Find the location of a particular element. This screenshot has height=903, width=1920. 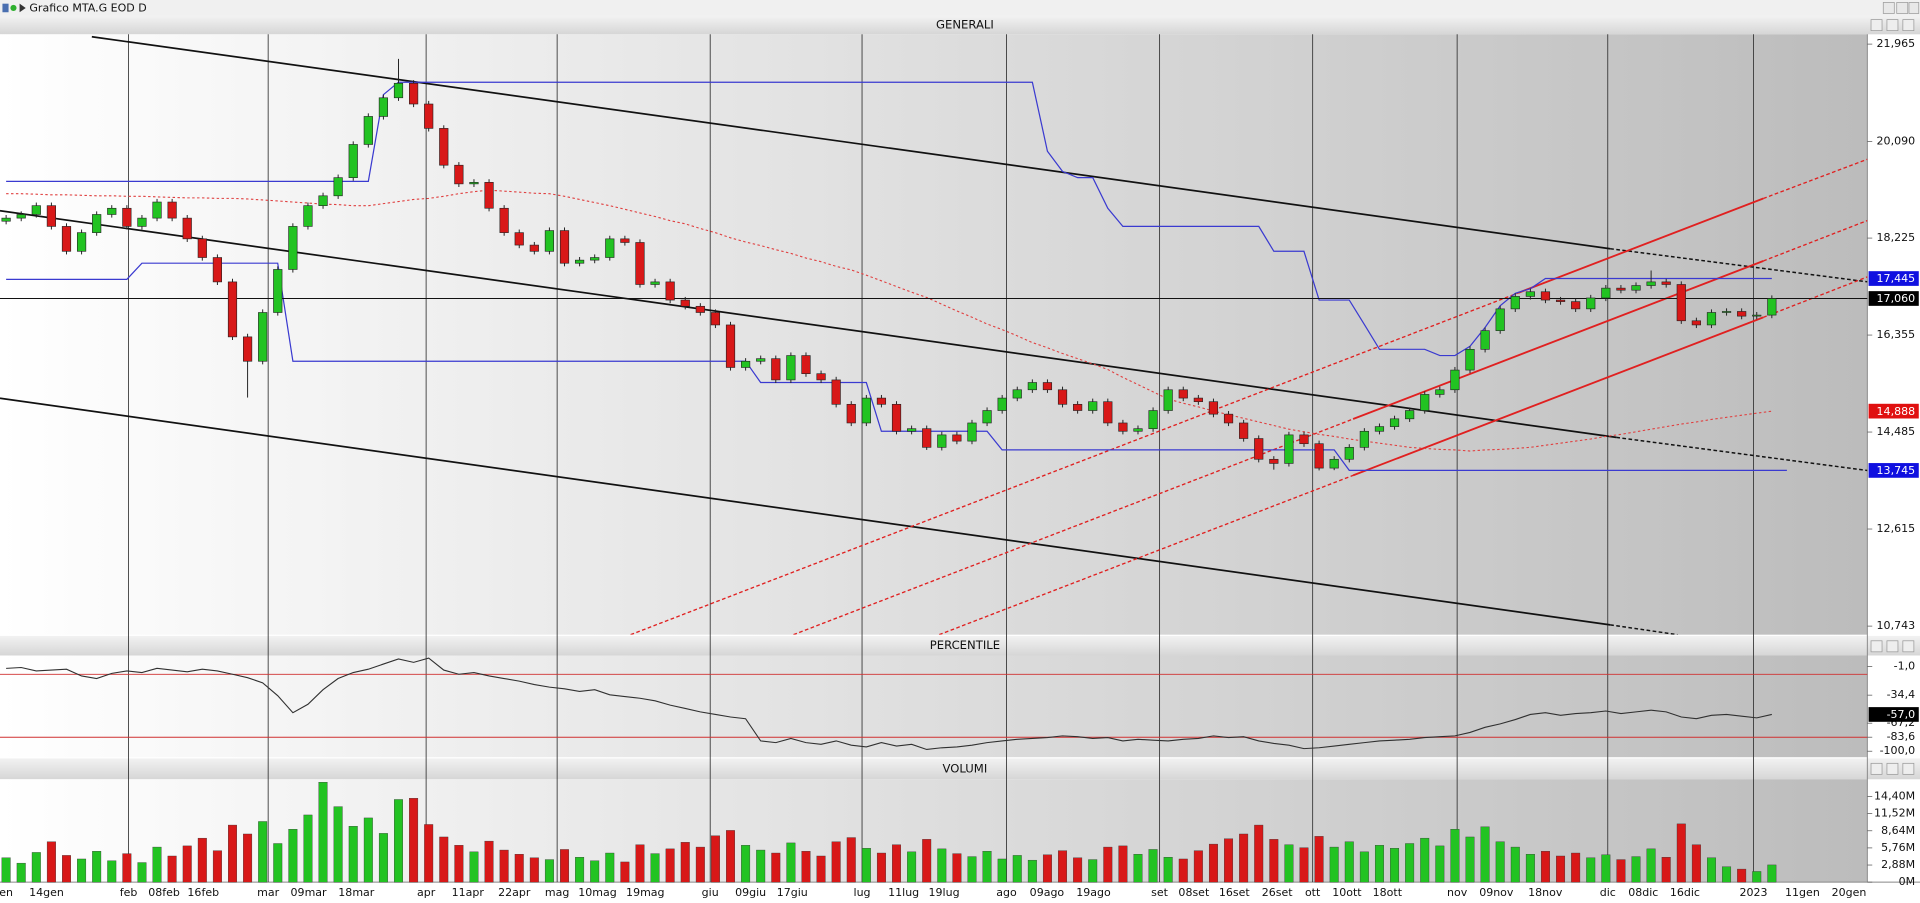

close-button is located at coordinates (1914, 8).